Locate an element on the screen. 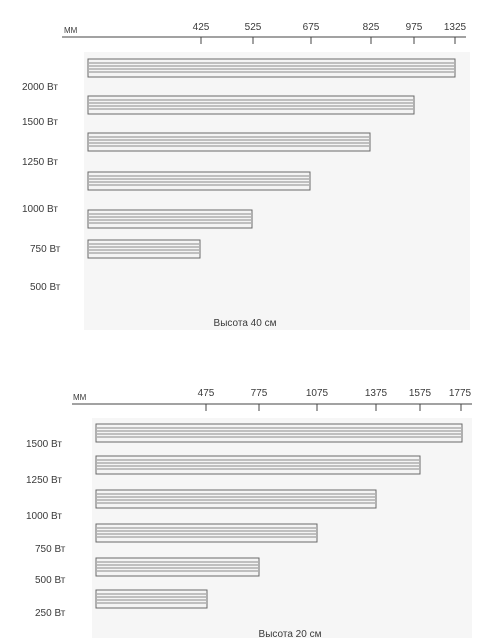  tick-label: 425 is located at coordinates (201, 27).